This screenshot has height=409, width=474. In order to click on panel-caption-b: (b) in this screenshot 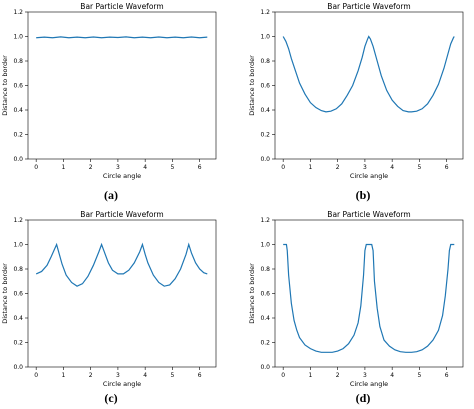, I will do `click(363, 195)`.